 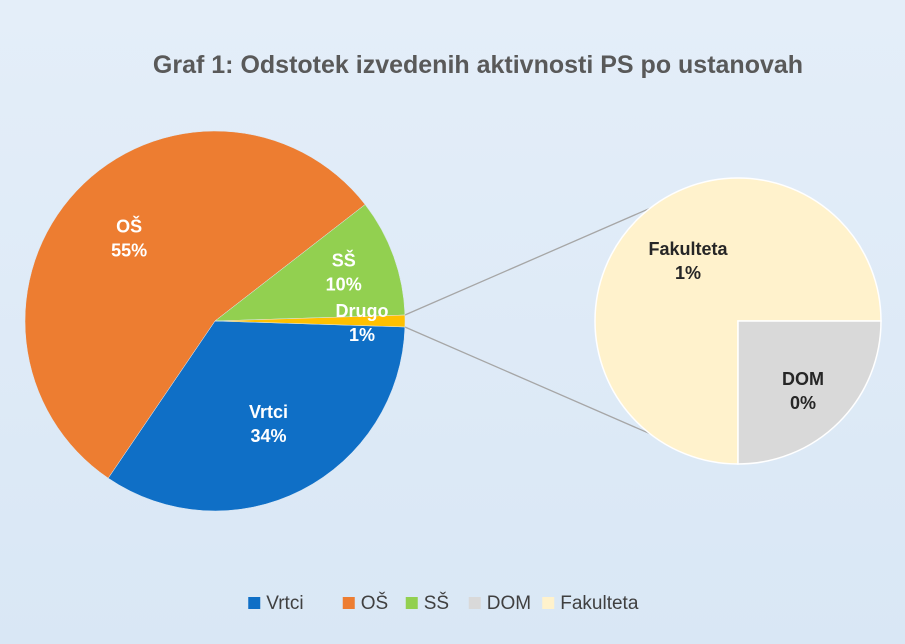 What do you see at coordinates (284, 603) in the screenshot?
I see `legend-label-vrtci: Vrtci` at bounding box center [284, 603].